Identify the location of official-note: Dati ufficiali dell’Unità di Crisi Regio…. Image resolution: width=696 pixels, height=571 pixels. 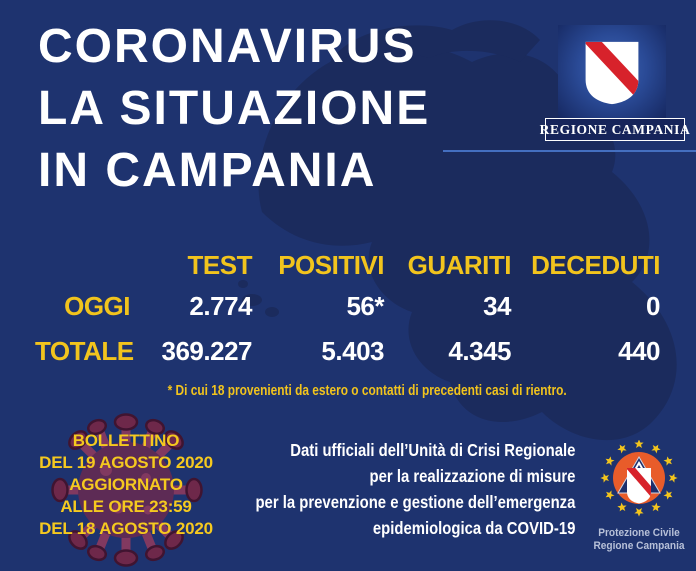
(415, 489).